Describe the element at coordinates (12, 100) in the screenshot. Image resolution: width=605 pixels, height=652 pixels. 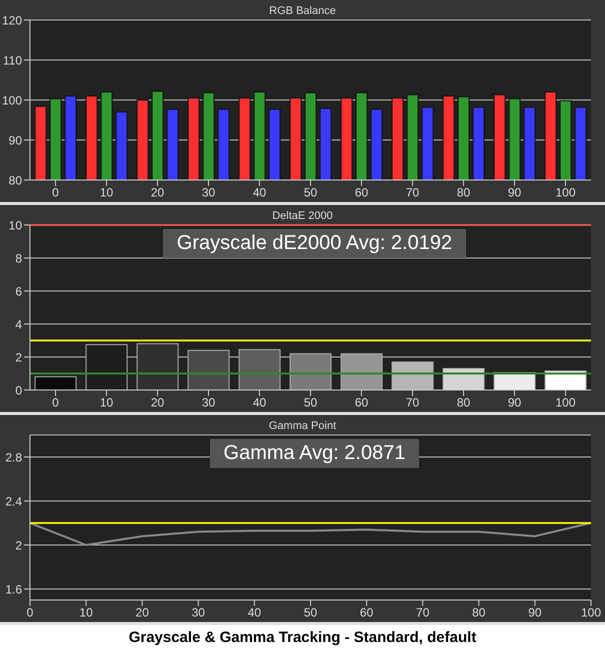
I see `y-tick-label: 100` at that location.